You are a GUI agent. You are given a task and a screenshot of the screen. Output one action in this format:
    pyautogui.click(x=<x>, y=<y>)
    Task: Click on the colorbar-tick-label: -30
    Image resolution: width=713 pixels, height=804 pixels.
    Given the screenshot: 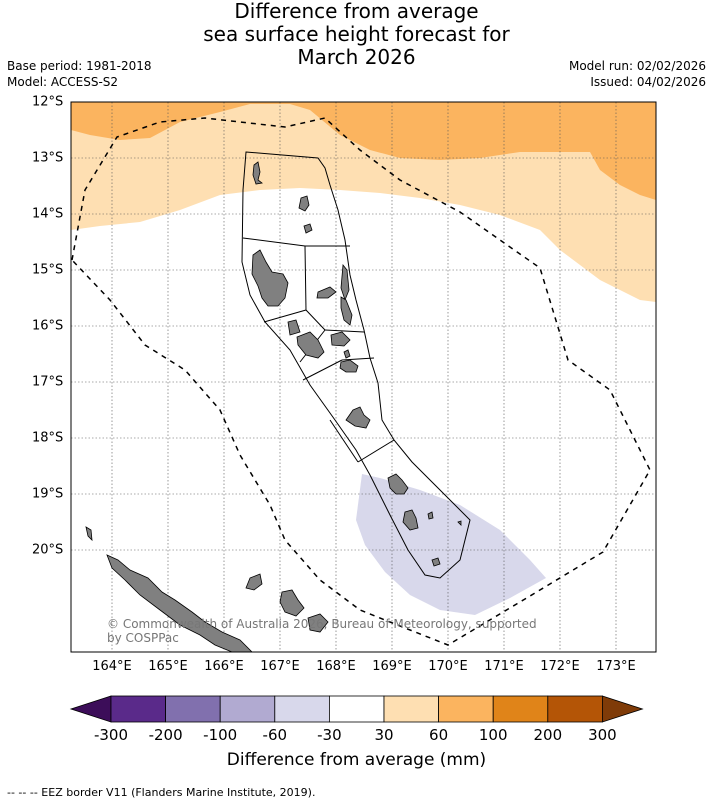 What is the action you would take?
    pyautogui.click(x=329, y=735)
    